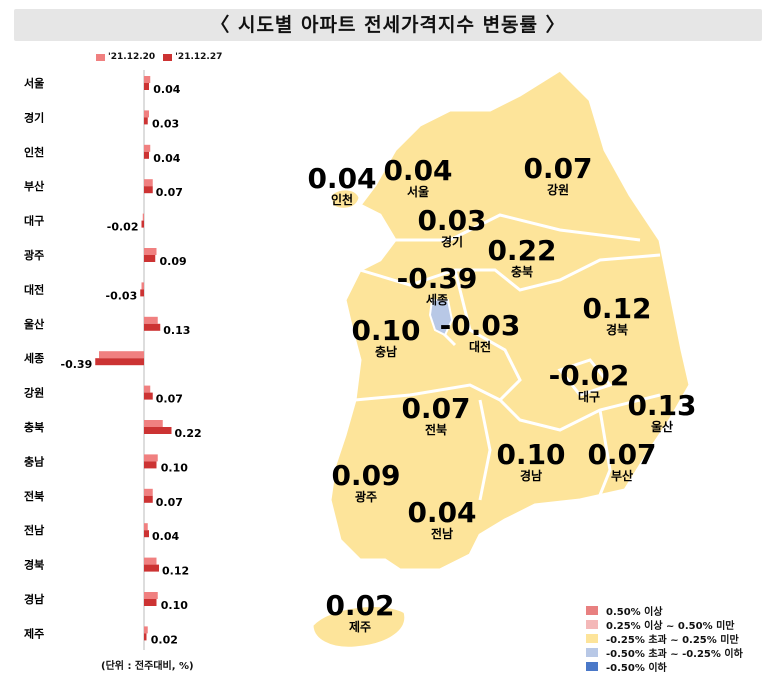 The height and width of the screenshot is (682, 777). I want to click on data-label: -0.03, so click(122, 295).